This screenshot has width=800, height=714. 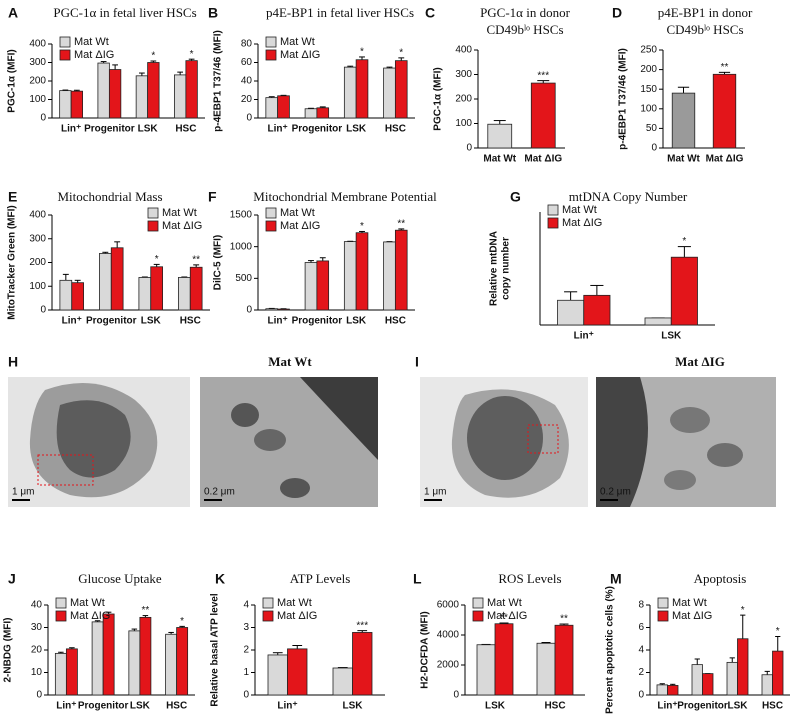 What do you see at coordinates (37, 605) in the screenshot?
I see `y-tick-label: 40` at bounding box center [37, 605].